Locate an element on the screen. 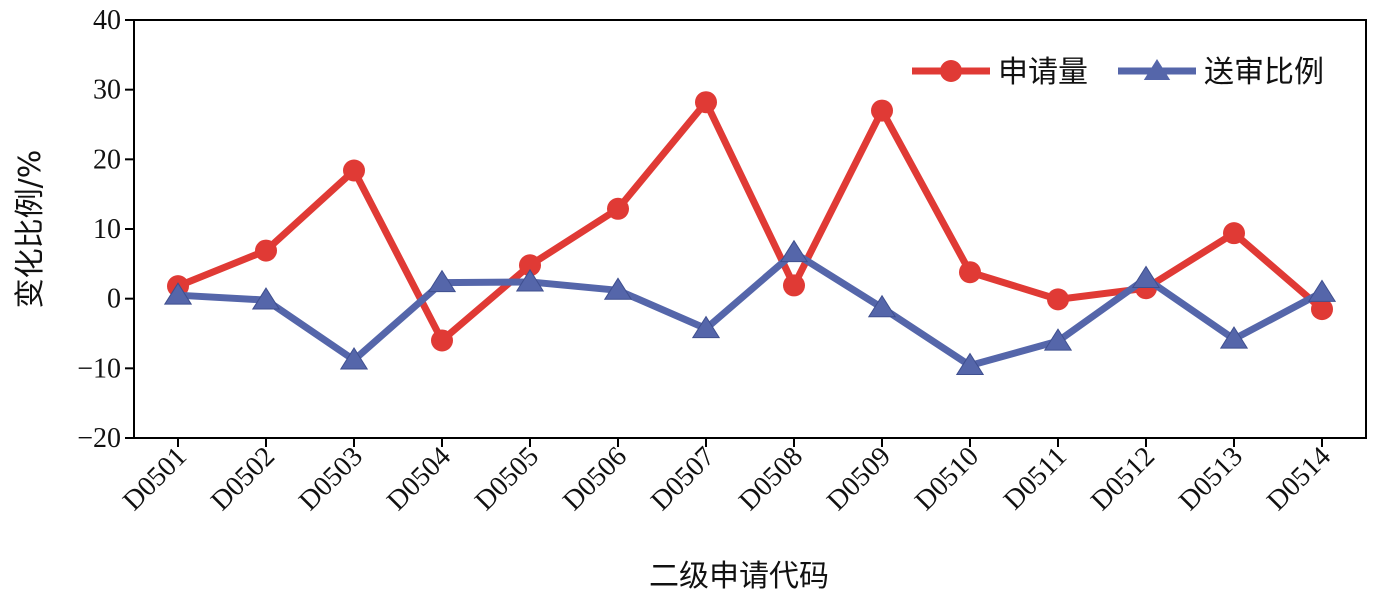 This screenshot has width=1385, height=595. y-tick-label: 40 is located at coordinates (107, 20).